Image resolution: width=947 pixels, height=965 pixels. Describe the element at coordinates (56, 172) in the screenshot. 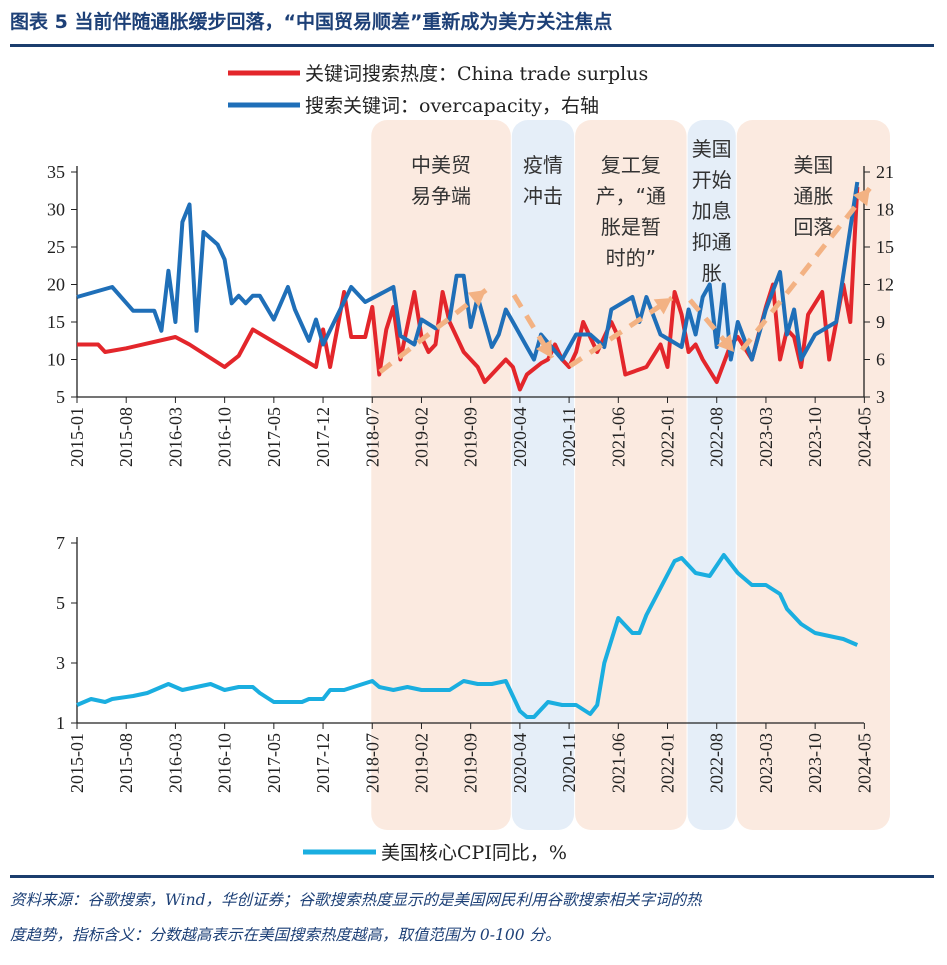

I see `y-tick-label: 35` at that location.